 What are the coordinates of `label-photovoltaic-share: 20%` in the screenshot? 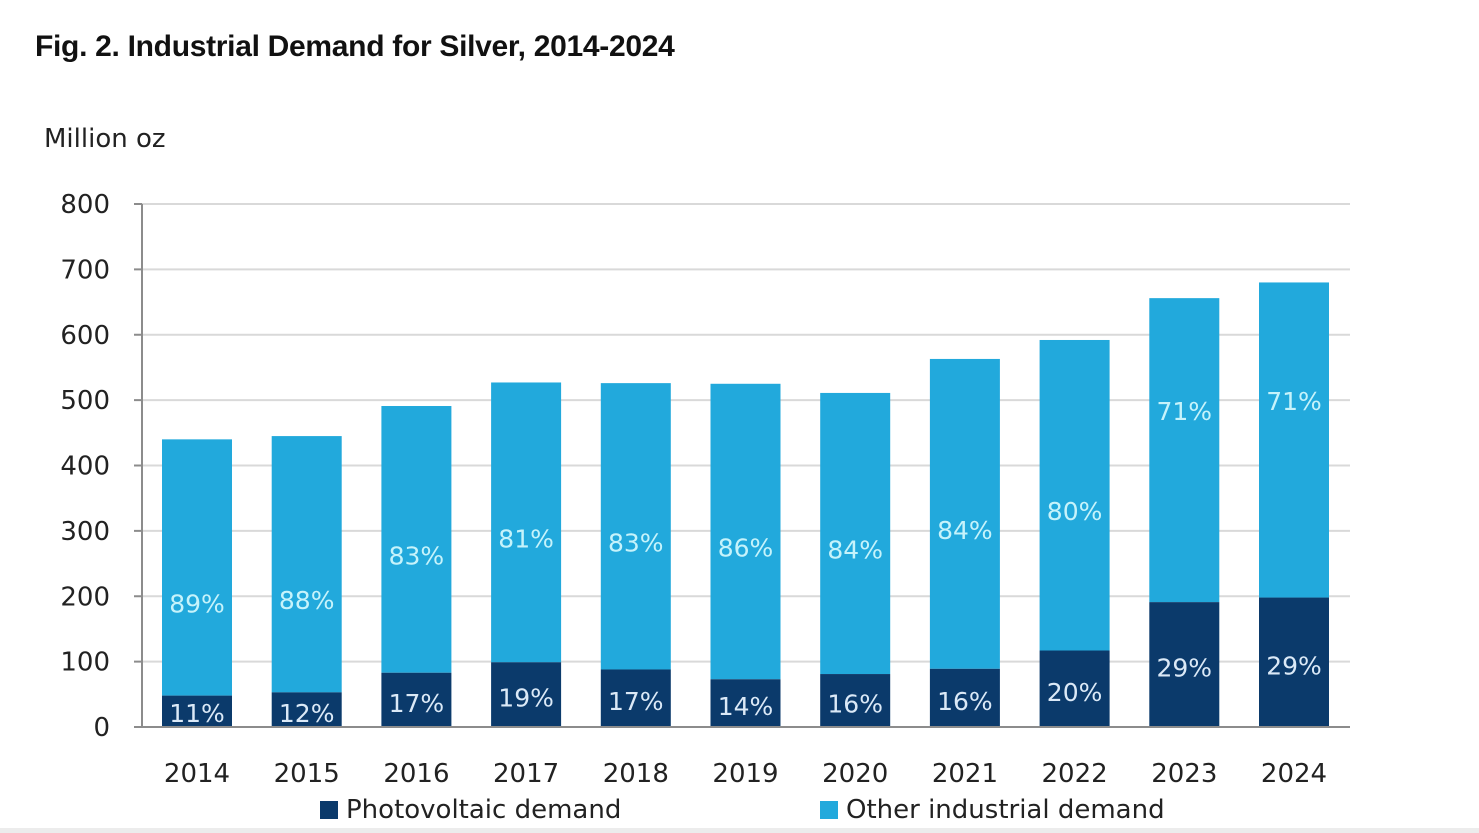 It's located at (1075, 692).